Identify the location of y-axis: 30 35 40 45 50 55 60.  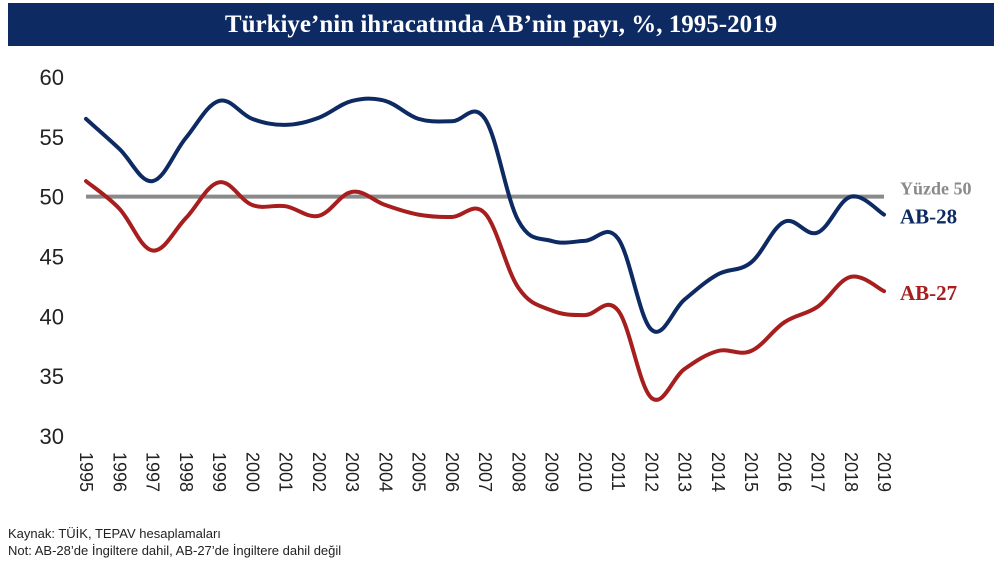
(52, 257).